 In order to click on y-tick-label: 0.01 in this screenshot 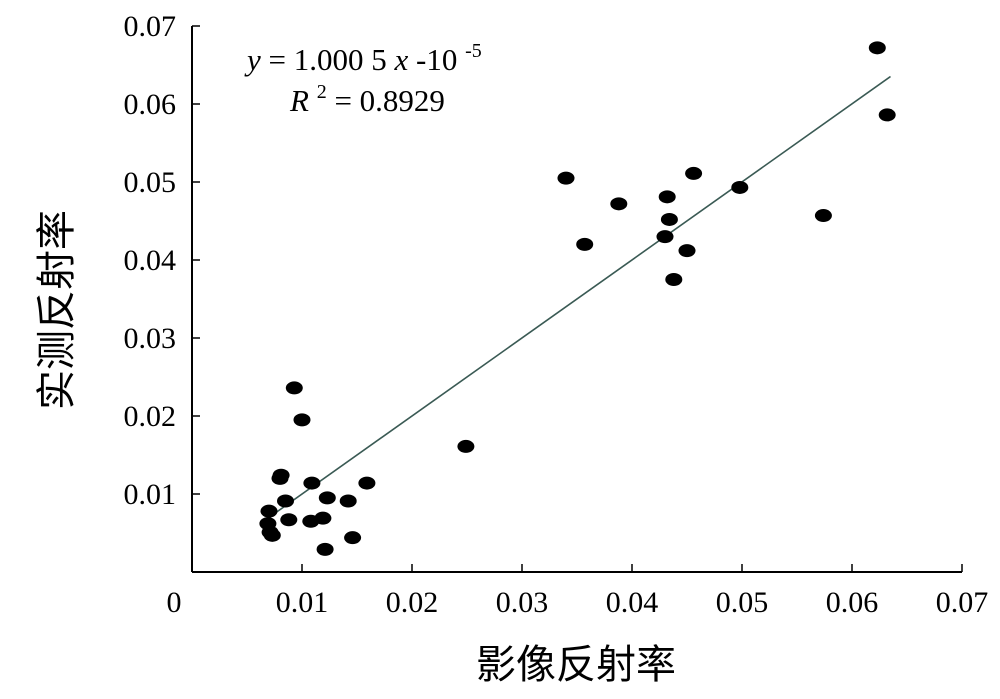, I will do `click(150, 494)`.